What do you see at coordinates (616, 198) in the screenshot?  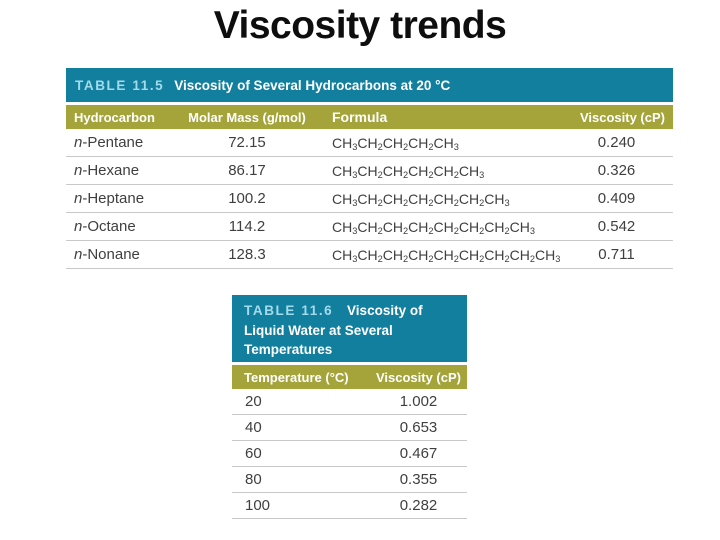 I see `viscosity-value: 0.409` at bounding box center [616, 198].